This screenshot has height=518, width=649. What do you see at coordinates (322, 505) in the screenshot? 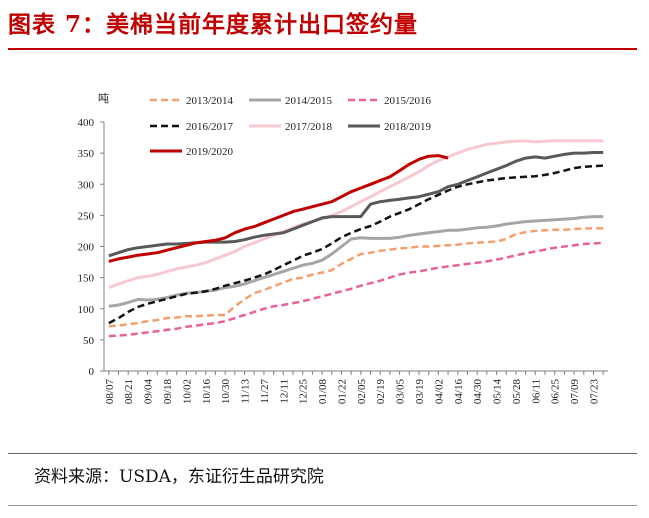
I see `bottom-rule` at bounding box center [322, 505].